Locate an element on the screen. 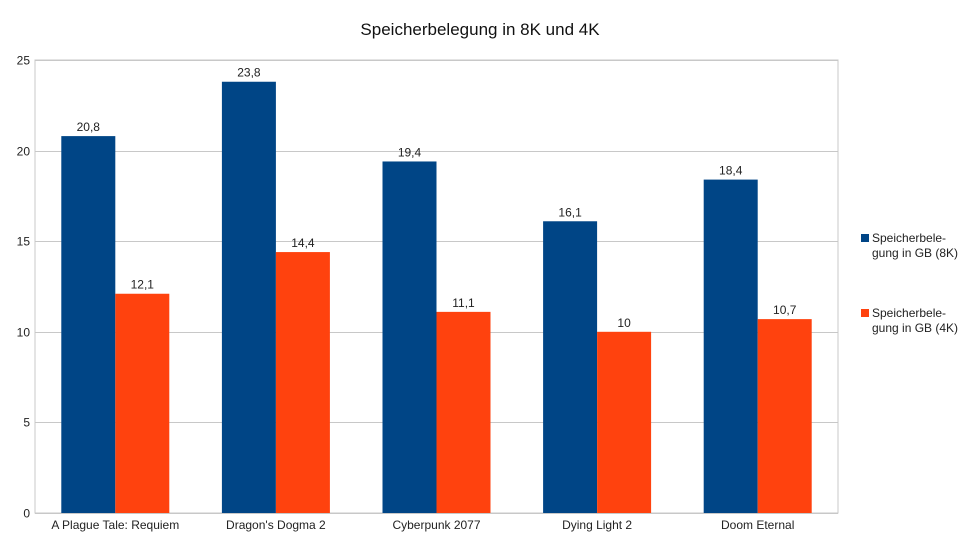 This screenshot has height=540, width=960. y-tick-label: 10 is located at coordinates (24, 333).